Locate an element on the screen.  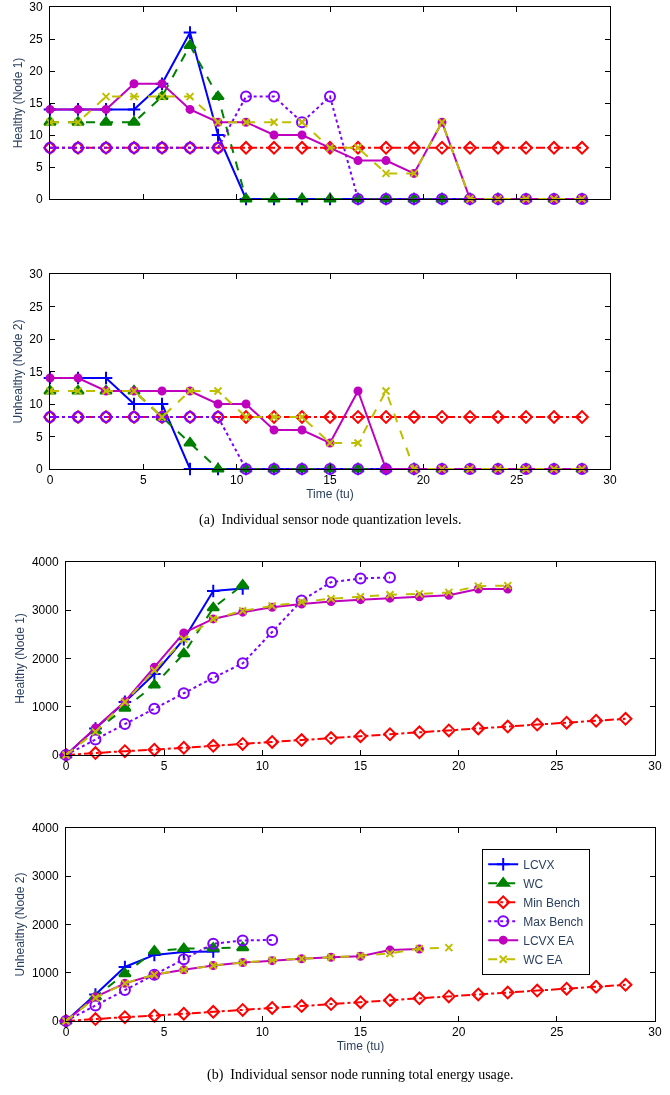
legend-label: LCVX is located at coordinates (539, 864).